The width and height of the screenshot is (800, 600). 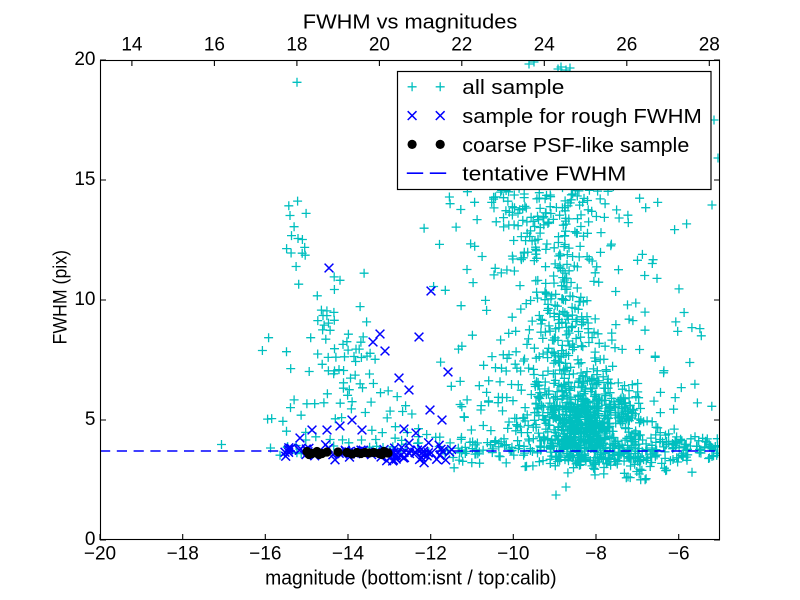 I want to click on svg-text: −8, so click(x=596, y=554).